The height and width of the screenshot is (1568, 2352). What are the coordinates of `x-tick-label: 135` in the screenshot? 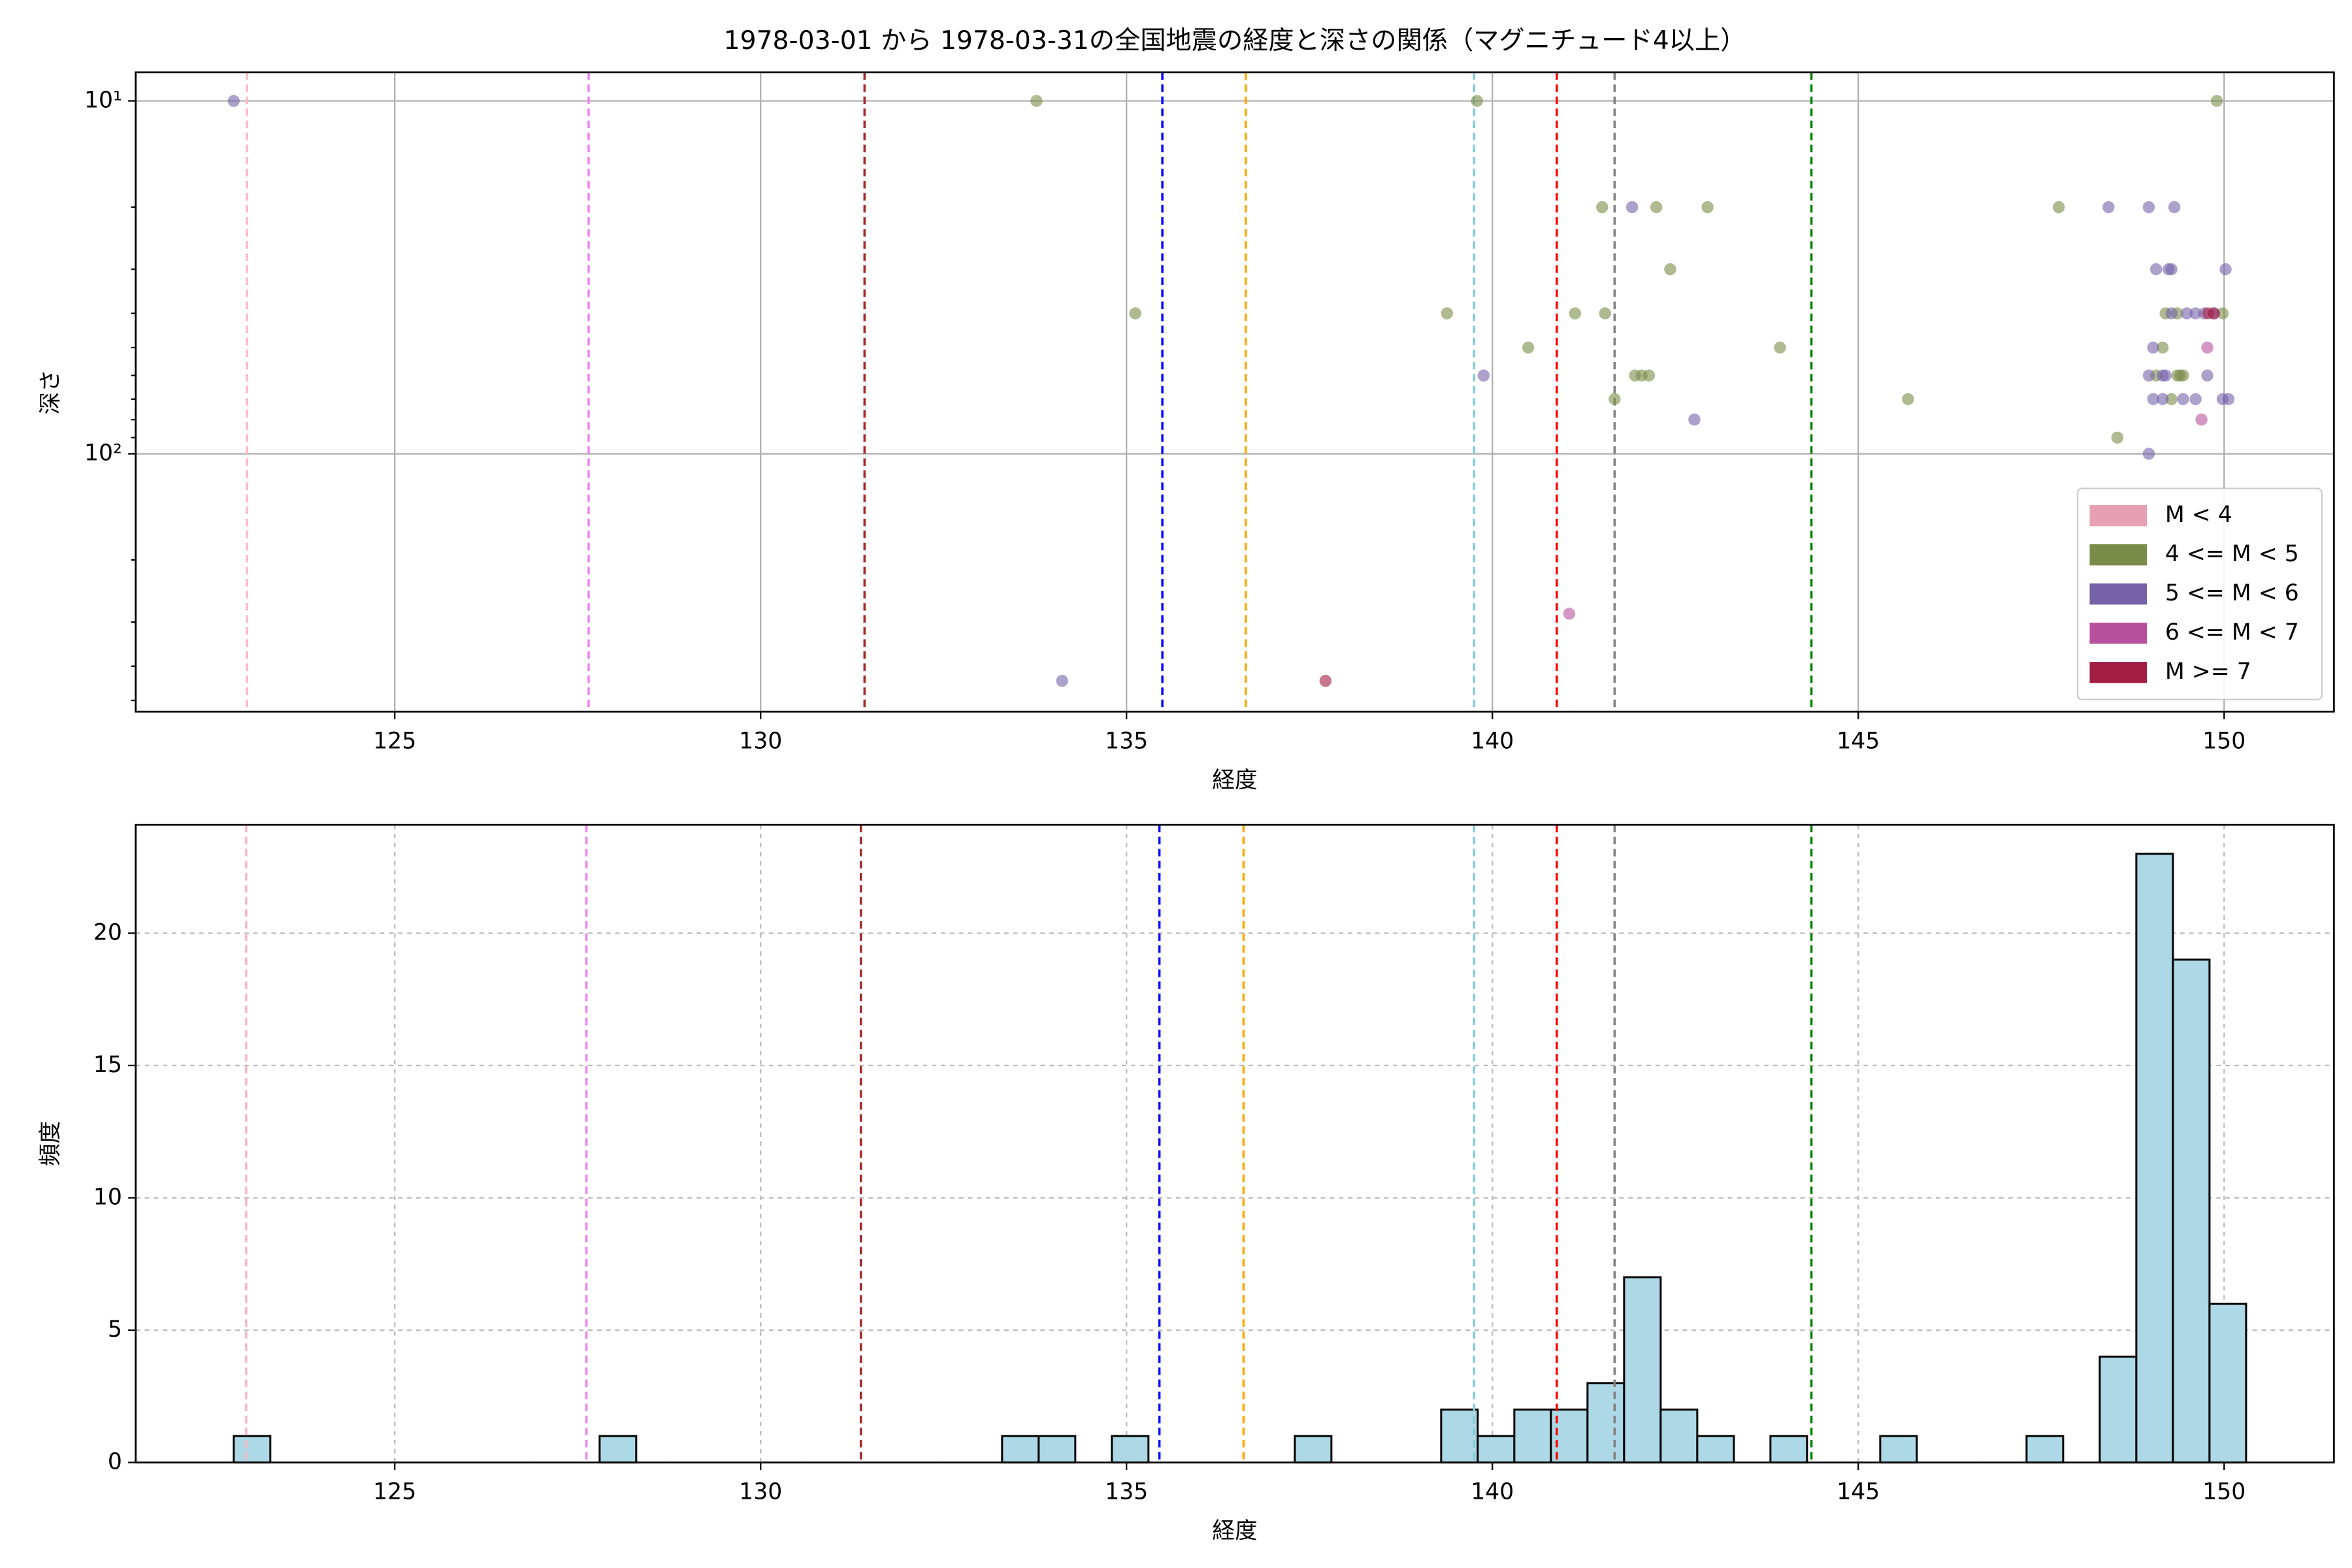 It's located at (1126, 741).